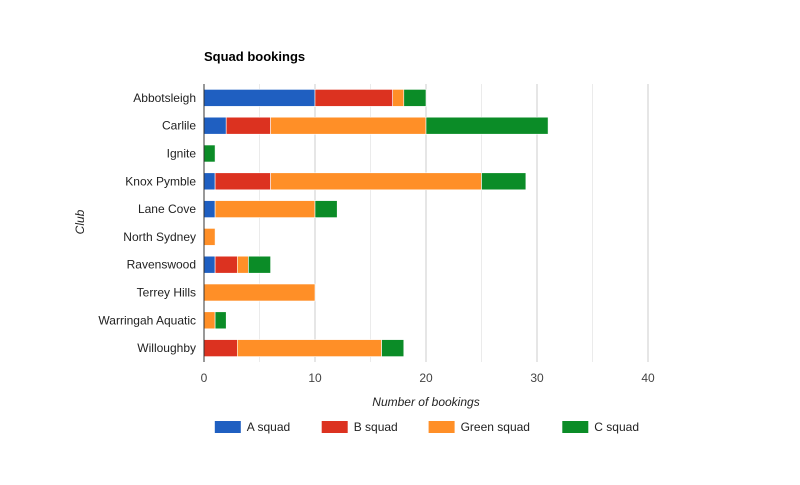 The width and height of the screenshot is (800, 485). I want to click on legend-item: A squad, so click(252, 427).